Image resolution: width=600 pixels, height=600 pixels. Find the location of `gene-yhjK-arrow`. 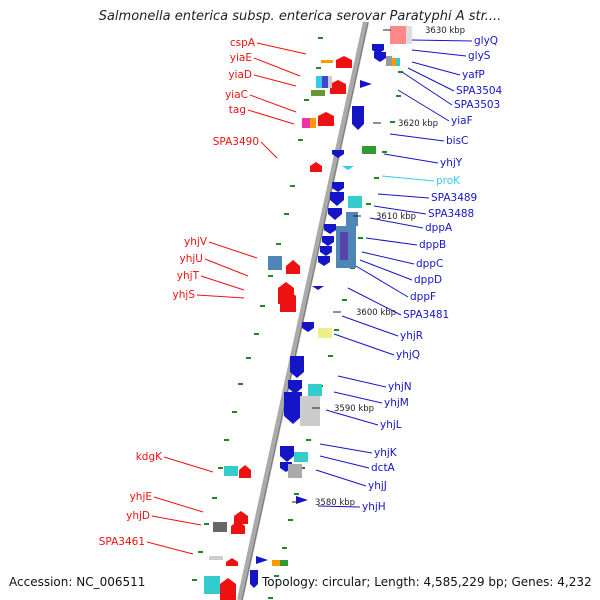

gene-yhjK-arrow is located at coordinates (287, 454).